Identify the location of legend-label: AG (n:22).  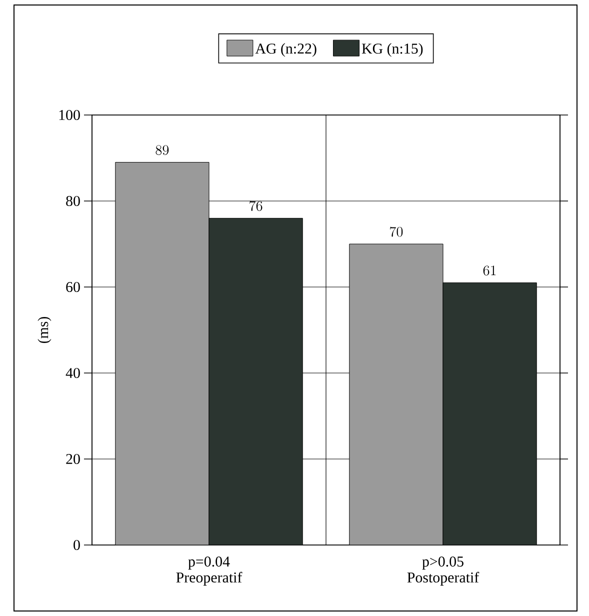
(285, 50).